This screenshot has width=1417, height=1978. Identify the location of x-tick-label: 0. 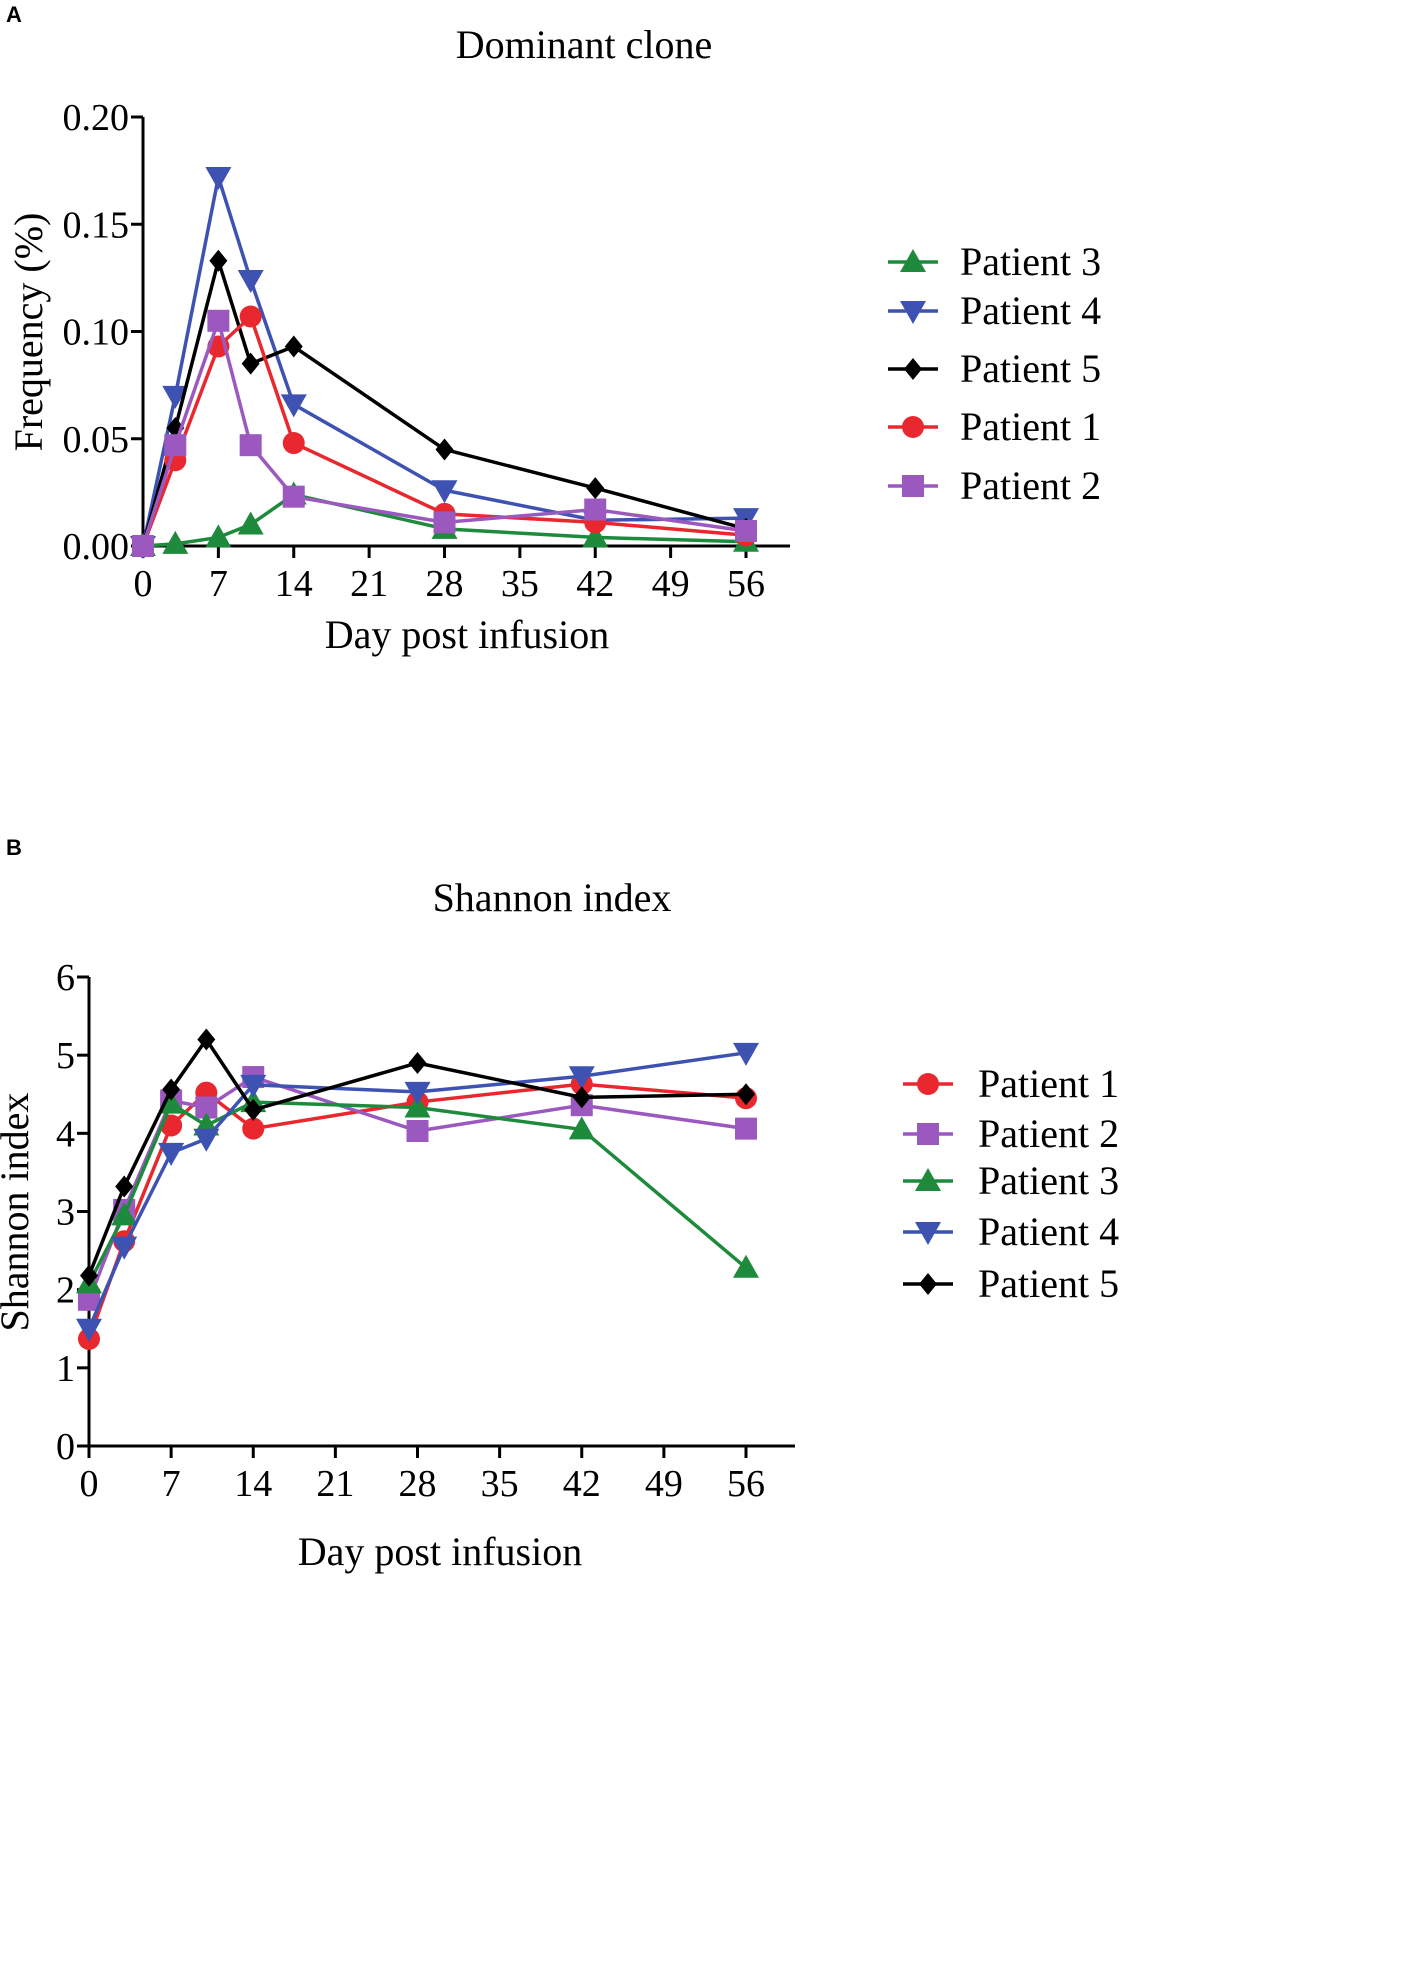
(143, 584).